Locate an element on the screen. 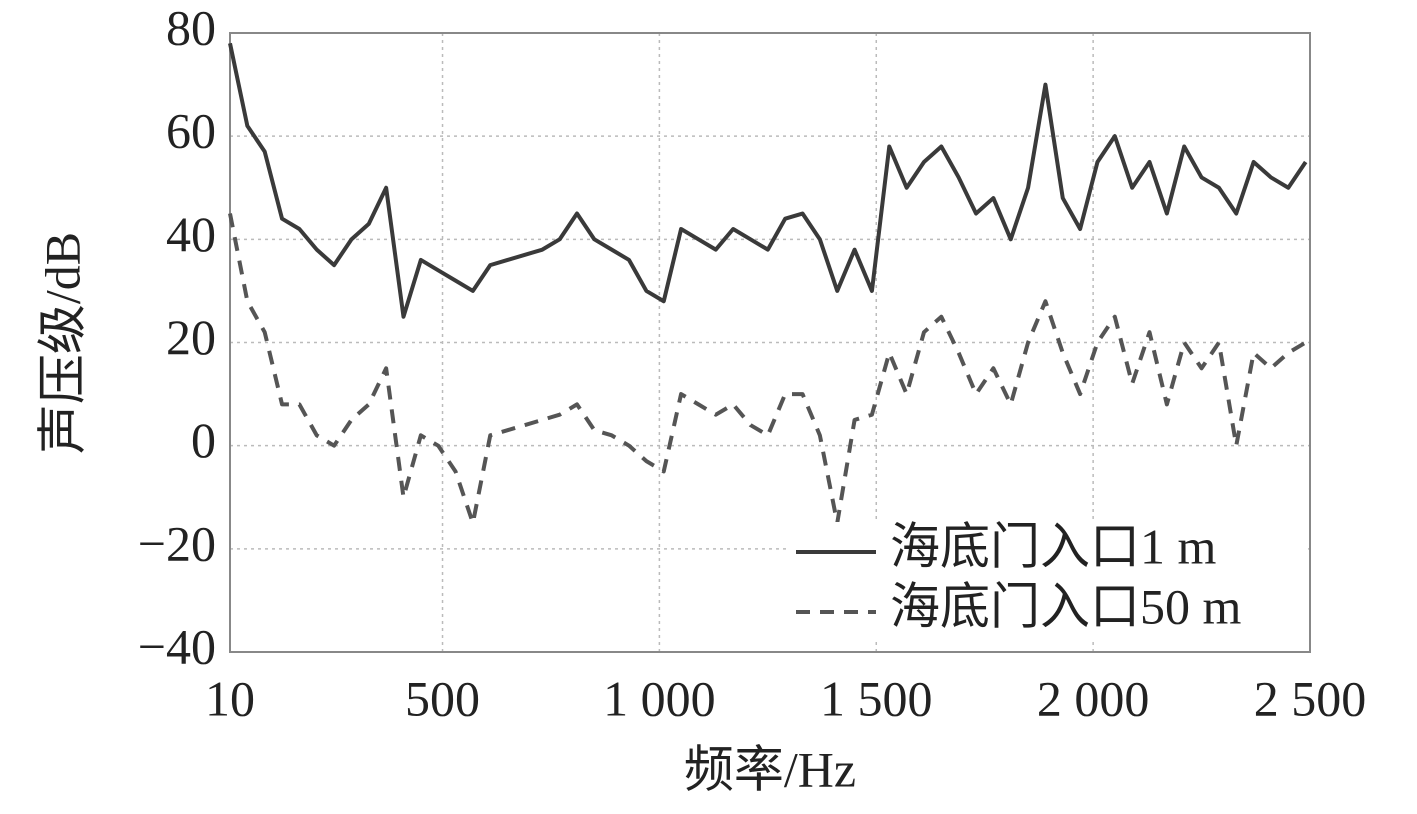 This screenshot has height=814, width=1417. y-tick-label: 40 is located at coordinates (191, 234).